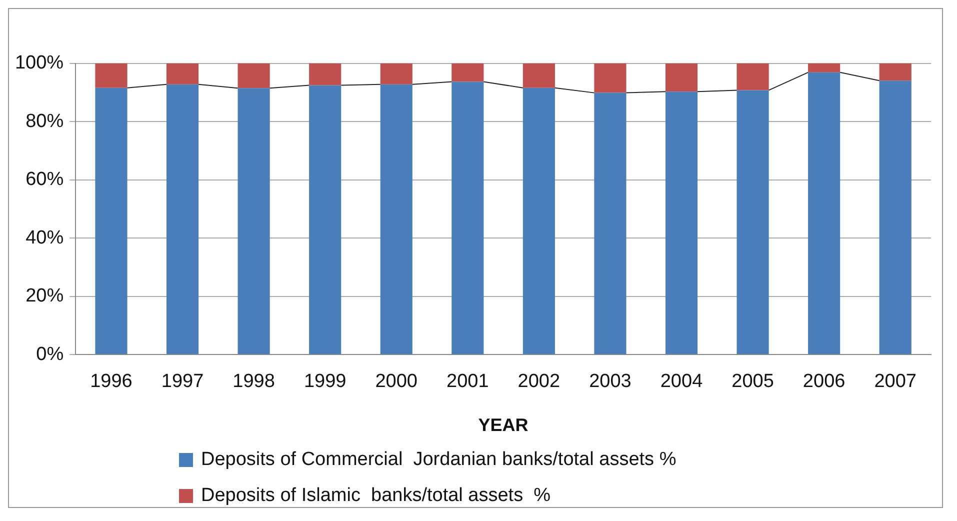  What do you see at coordinates (682, 381) in the screenshot?
I see `x-tick-label: 2004` at bounding box center [682, 381].